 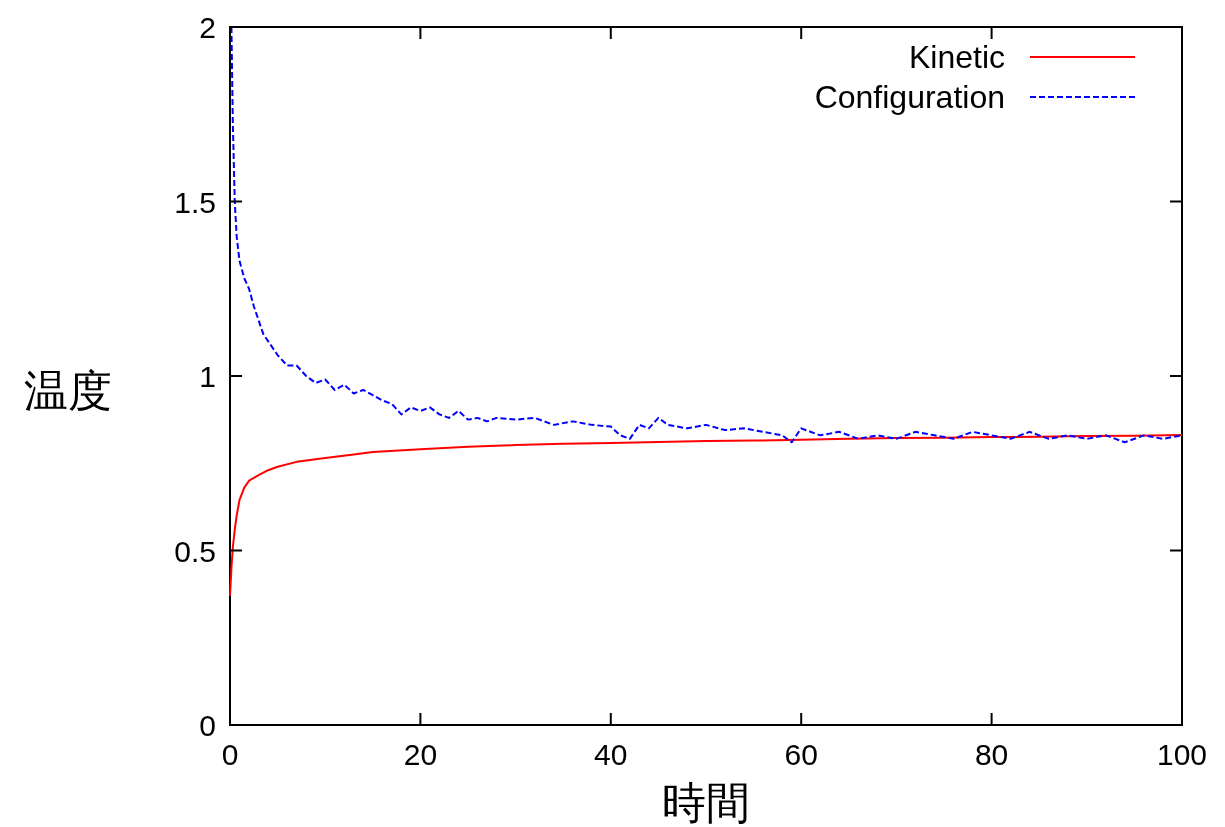 I want to click on ylabel: 温度, so click(x=68, y=390).